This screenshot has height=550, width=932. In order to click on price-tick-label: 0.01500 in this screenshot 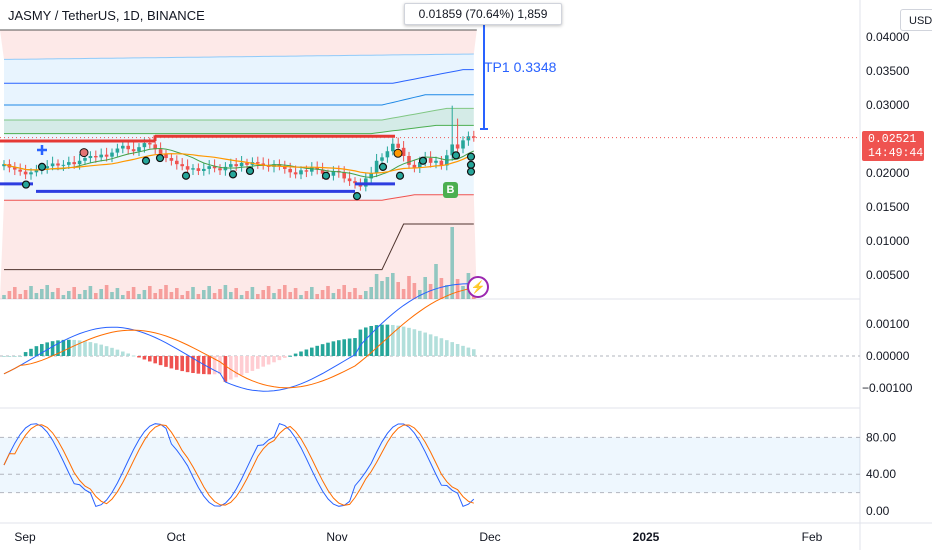, I will do `click(888, 207)`.